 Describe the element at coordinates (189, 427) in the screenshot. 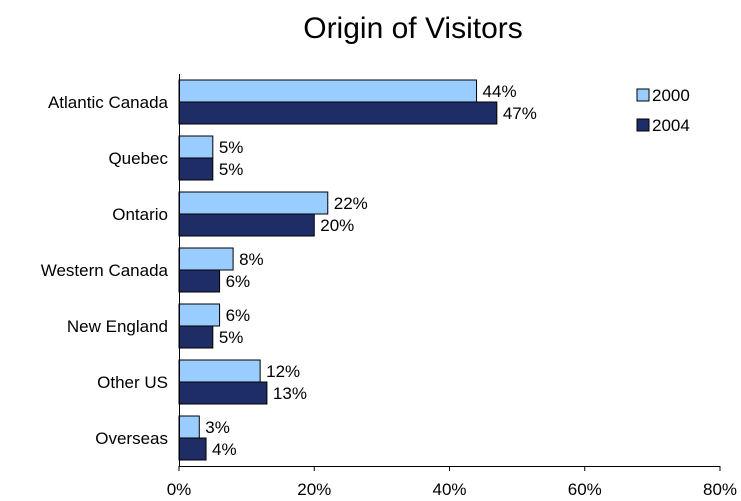

I see `bar-2000-overseas` at that location.